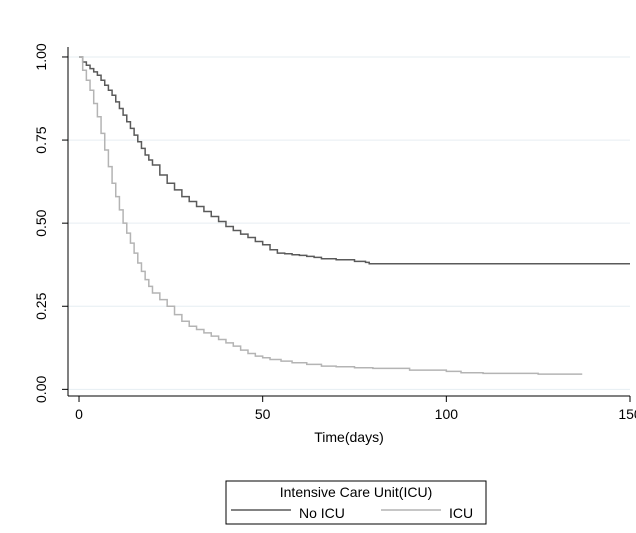 Image resolution: width=636 pixels, height=533 pixels. I want to click on legend-title: Intensive Care Unit(ICU), so click(356, 492).